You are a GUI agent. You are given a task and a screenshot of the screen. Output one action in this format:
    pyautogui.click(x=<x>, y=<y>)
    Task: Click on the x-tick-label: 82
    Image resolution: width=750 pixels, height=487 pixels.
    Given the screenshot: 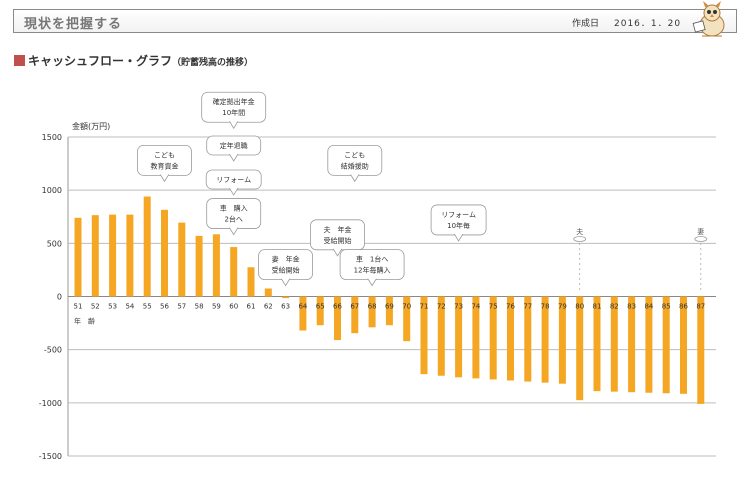 What is the action you would take?
    pyautogui.click(x=614, y=307)
    